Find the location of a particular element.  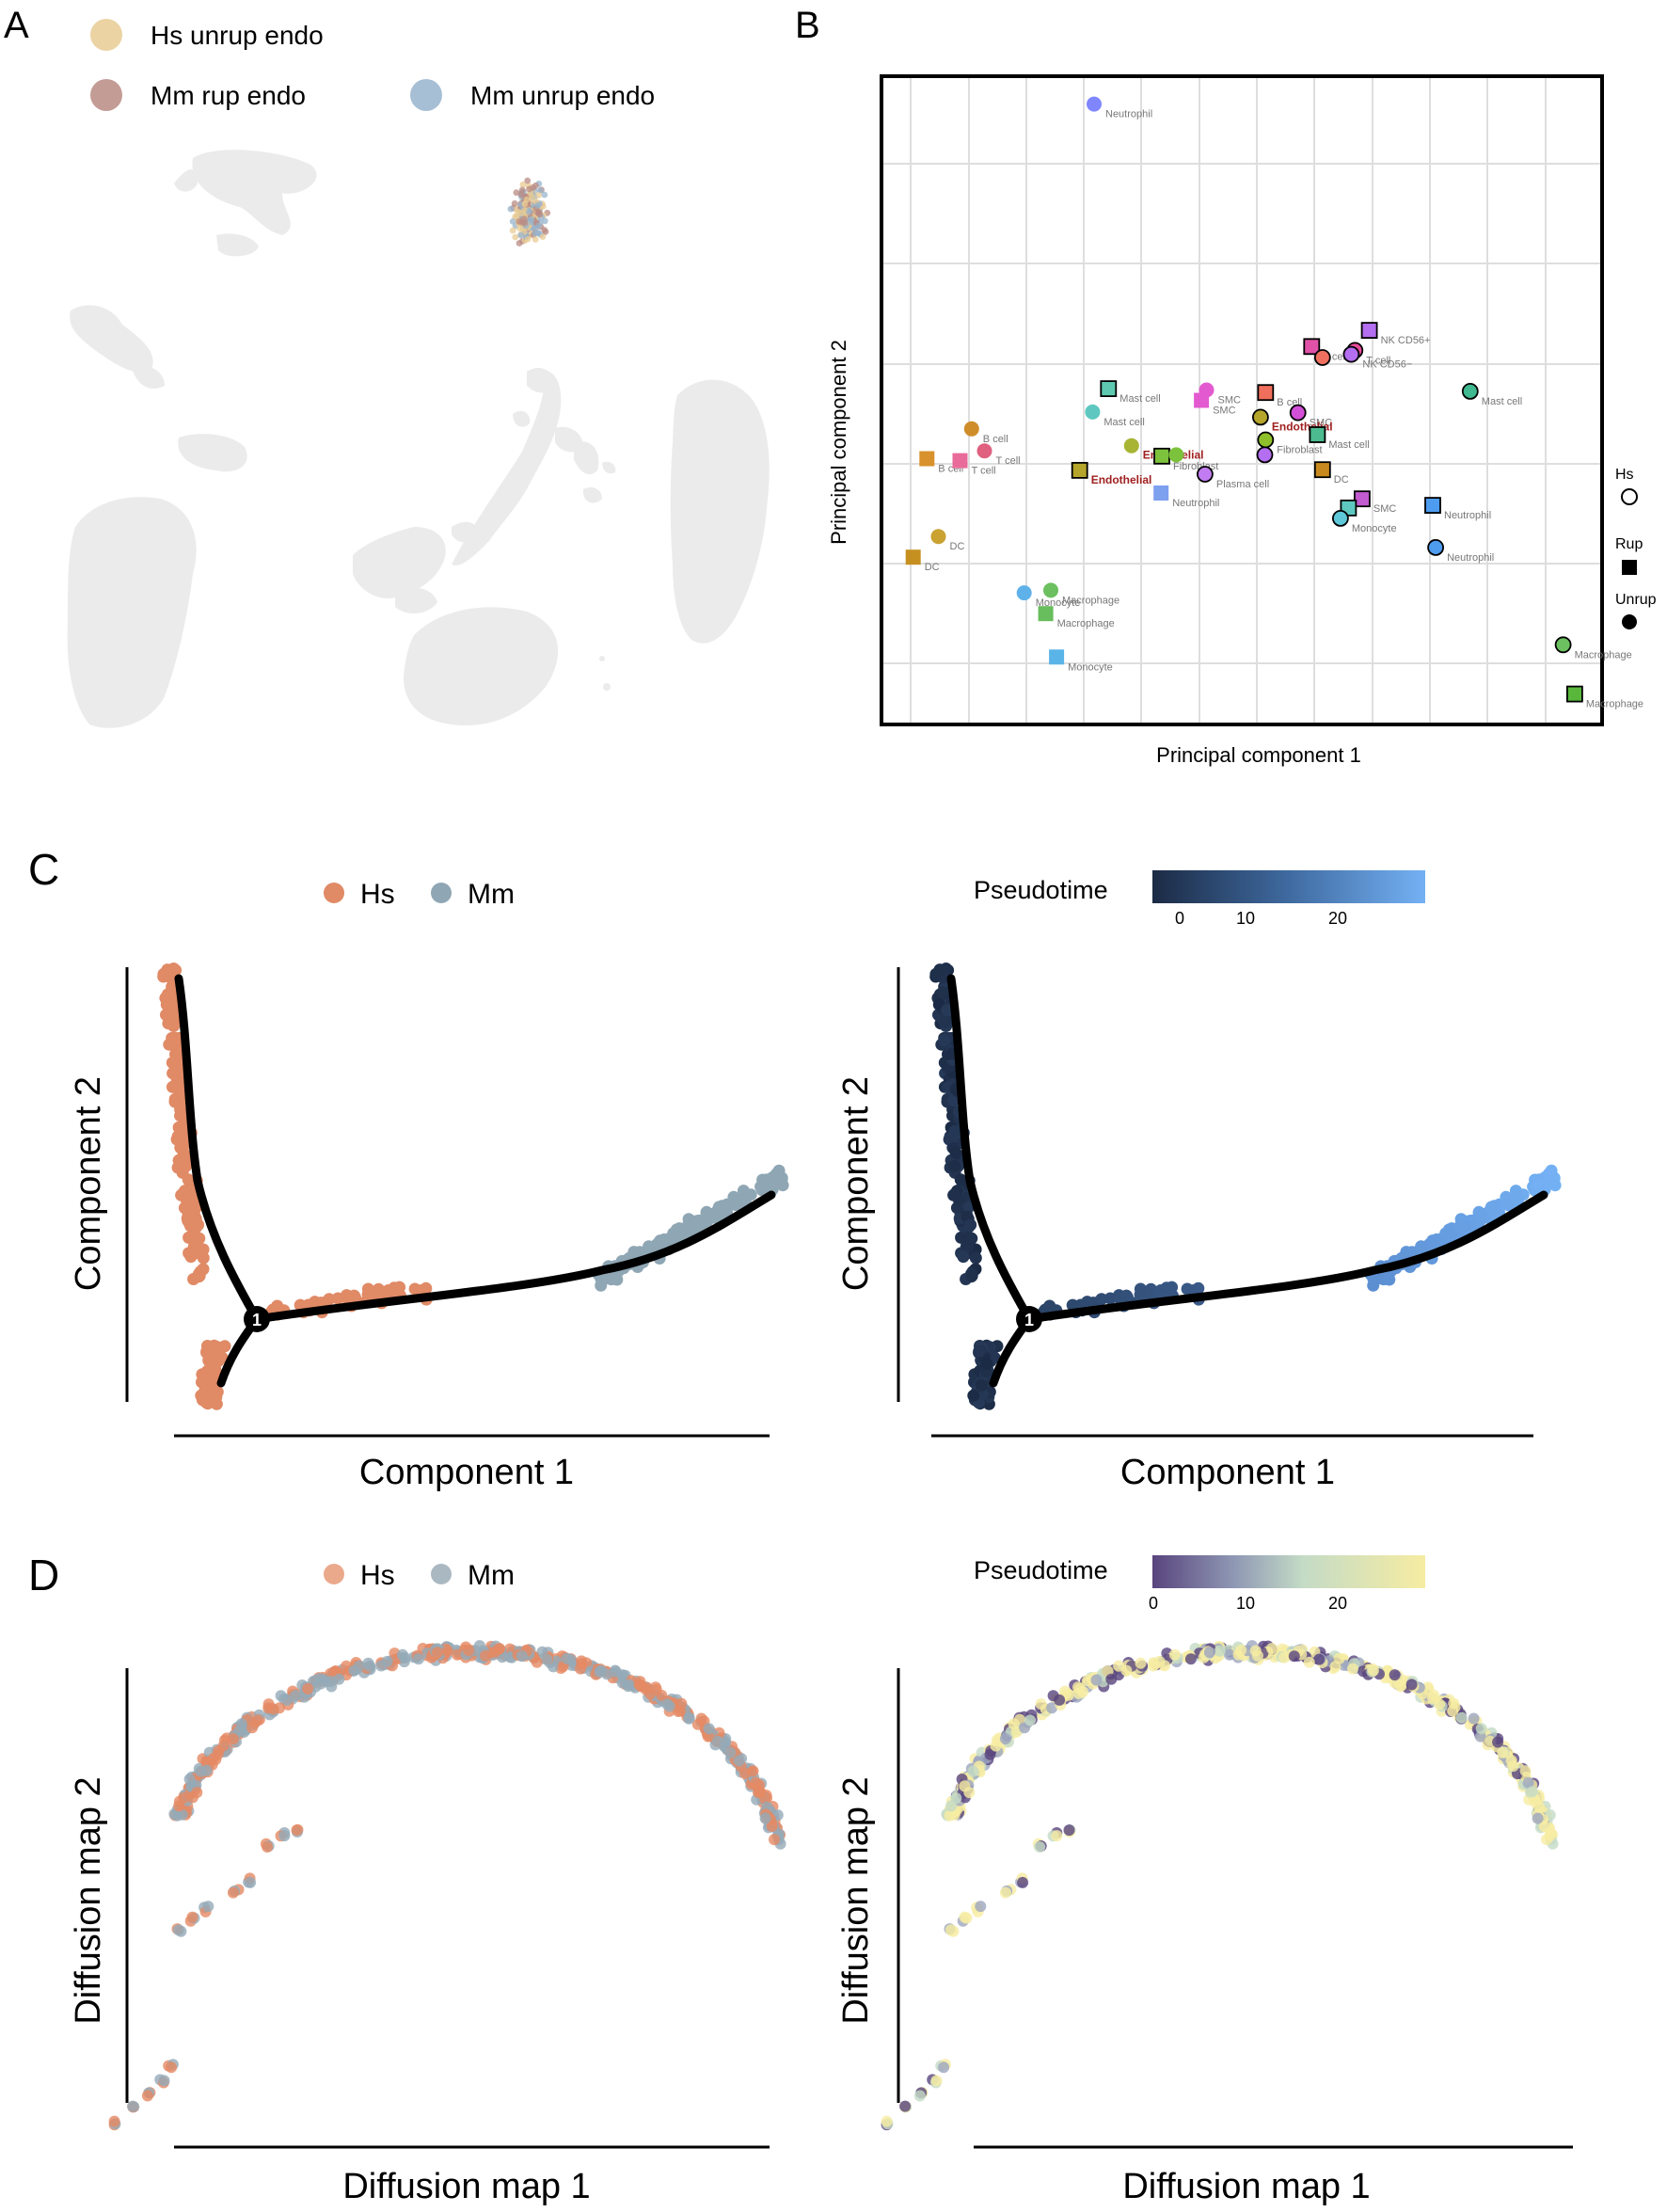

pca-point-bcell-rup-left is located at coordinates (927, 459).